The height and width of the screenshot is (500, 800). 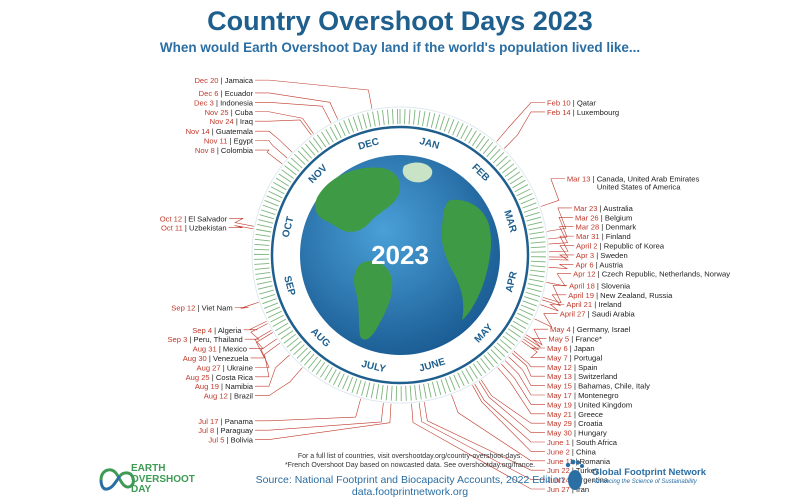 What do you see at coordinates (230, 330) in the screenshot?
I see `country-names: Algeria` at bounding box center [230, 330].